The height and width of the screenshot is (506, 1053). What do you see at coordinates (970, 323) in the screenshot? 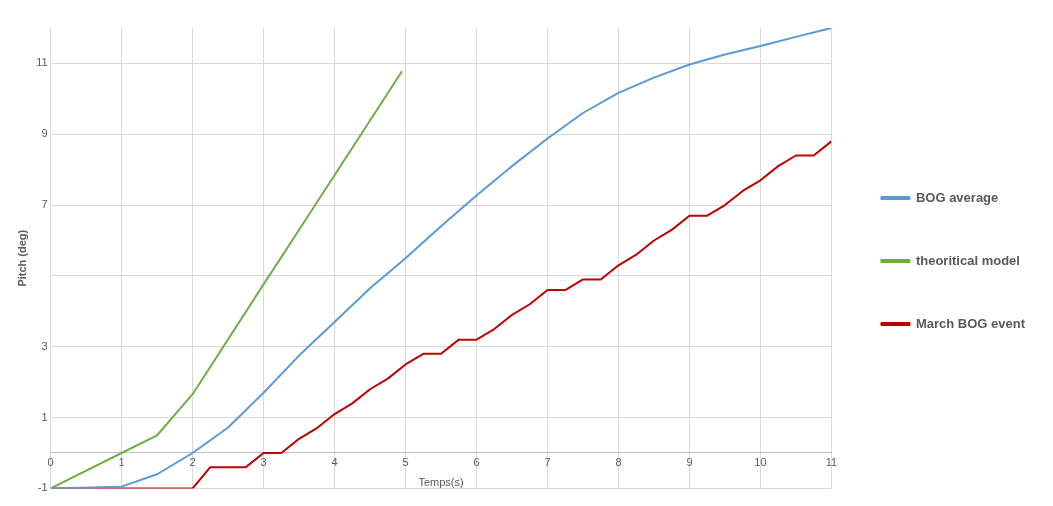
I see `legend-label: March BOG event` at bounding box center [970, 323].